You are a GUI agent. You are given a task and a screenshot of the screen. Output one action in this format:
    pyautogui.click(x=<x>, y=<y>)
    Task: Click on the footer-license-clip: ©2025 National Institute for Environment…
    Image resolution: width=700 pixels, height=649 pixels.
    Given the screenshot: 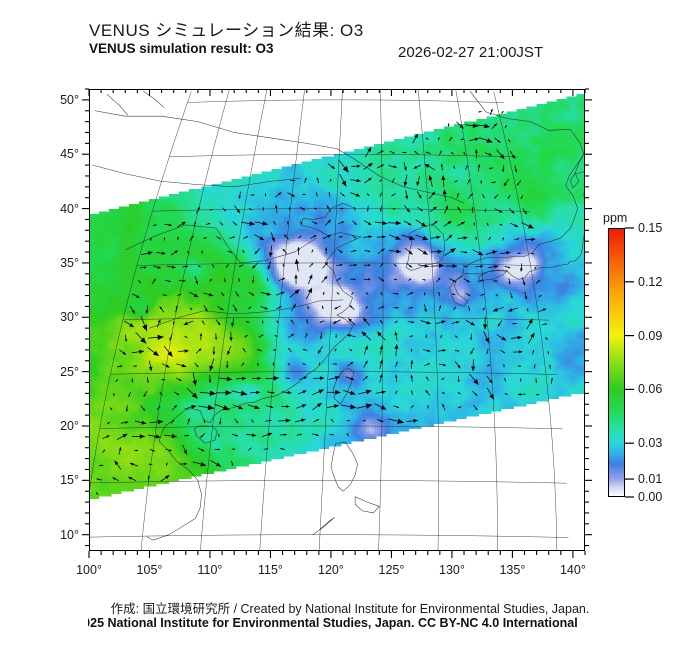 What is the action you would take?
    pyautogui.click(x=344, y=626)
    